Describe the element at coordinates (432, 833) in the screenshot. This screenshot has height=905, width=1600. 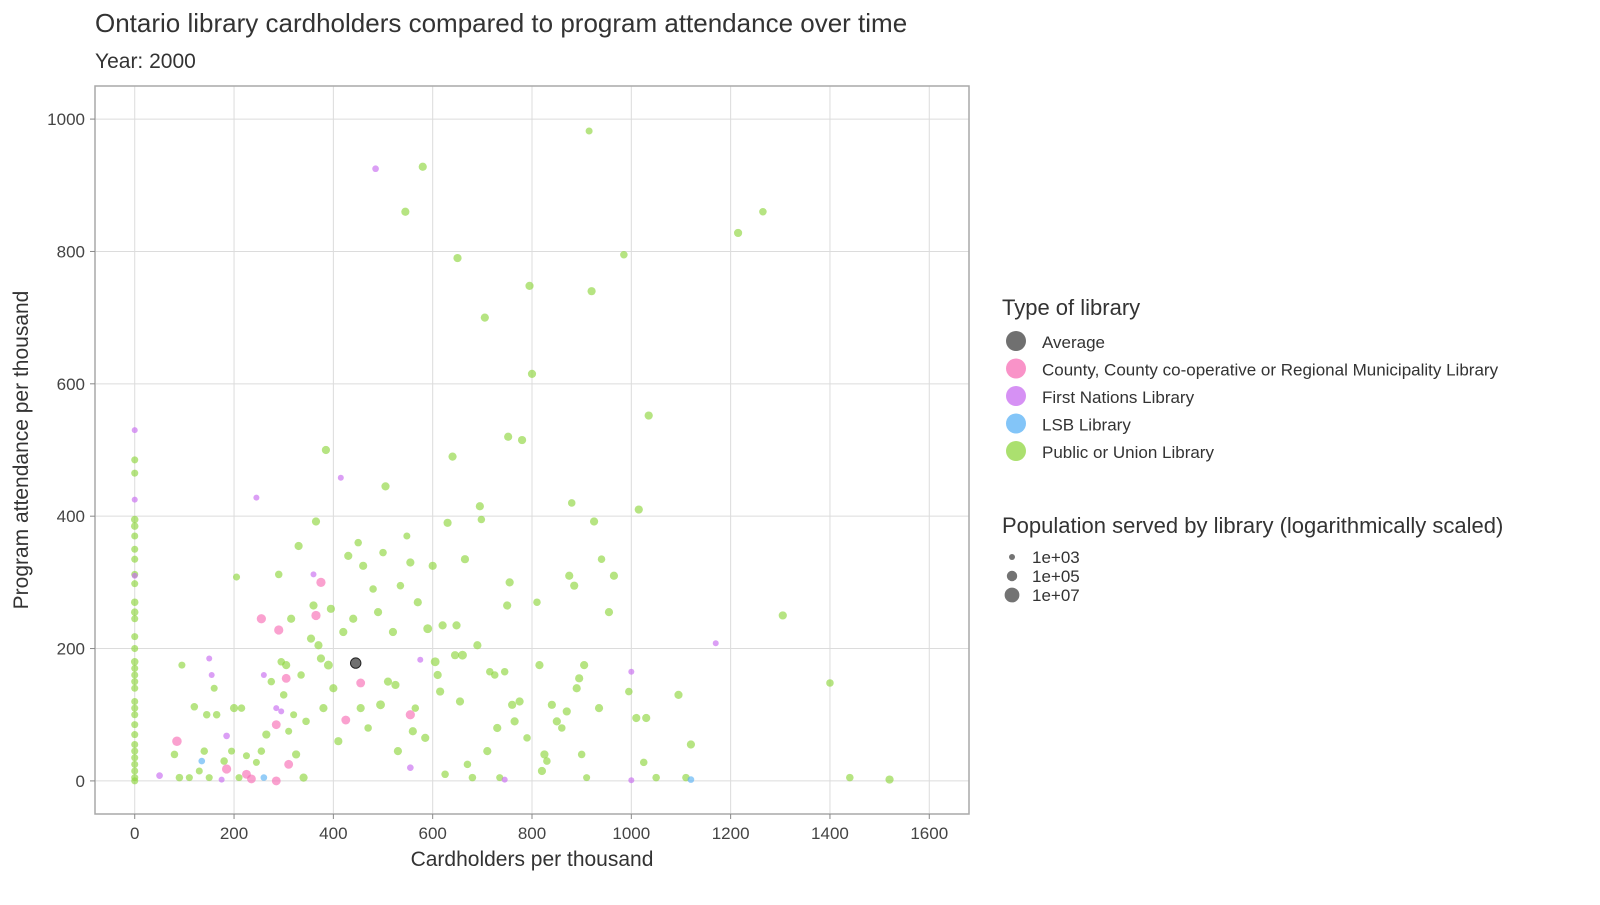
I see `x-tick-label: 600` at that location.